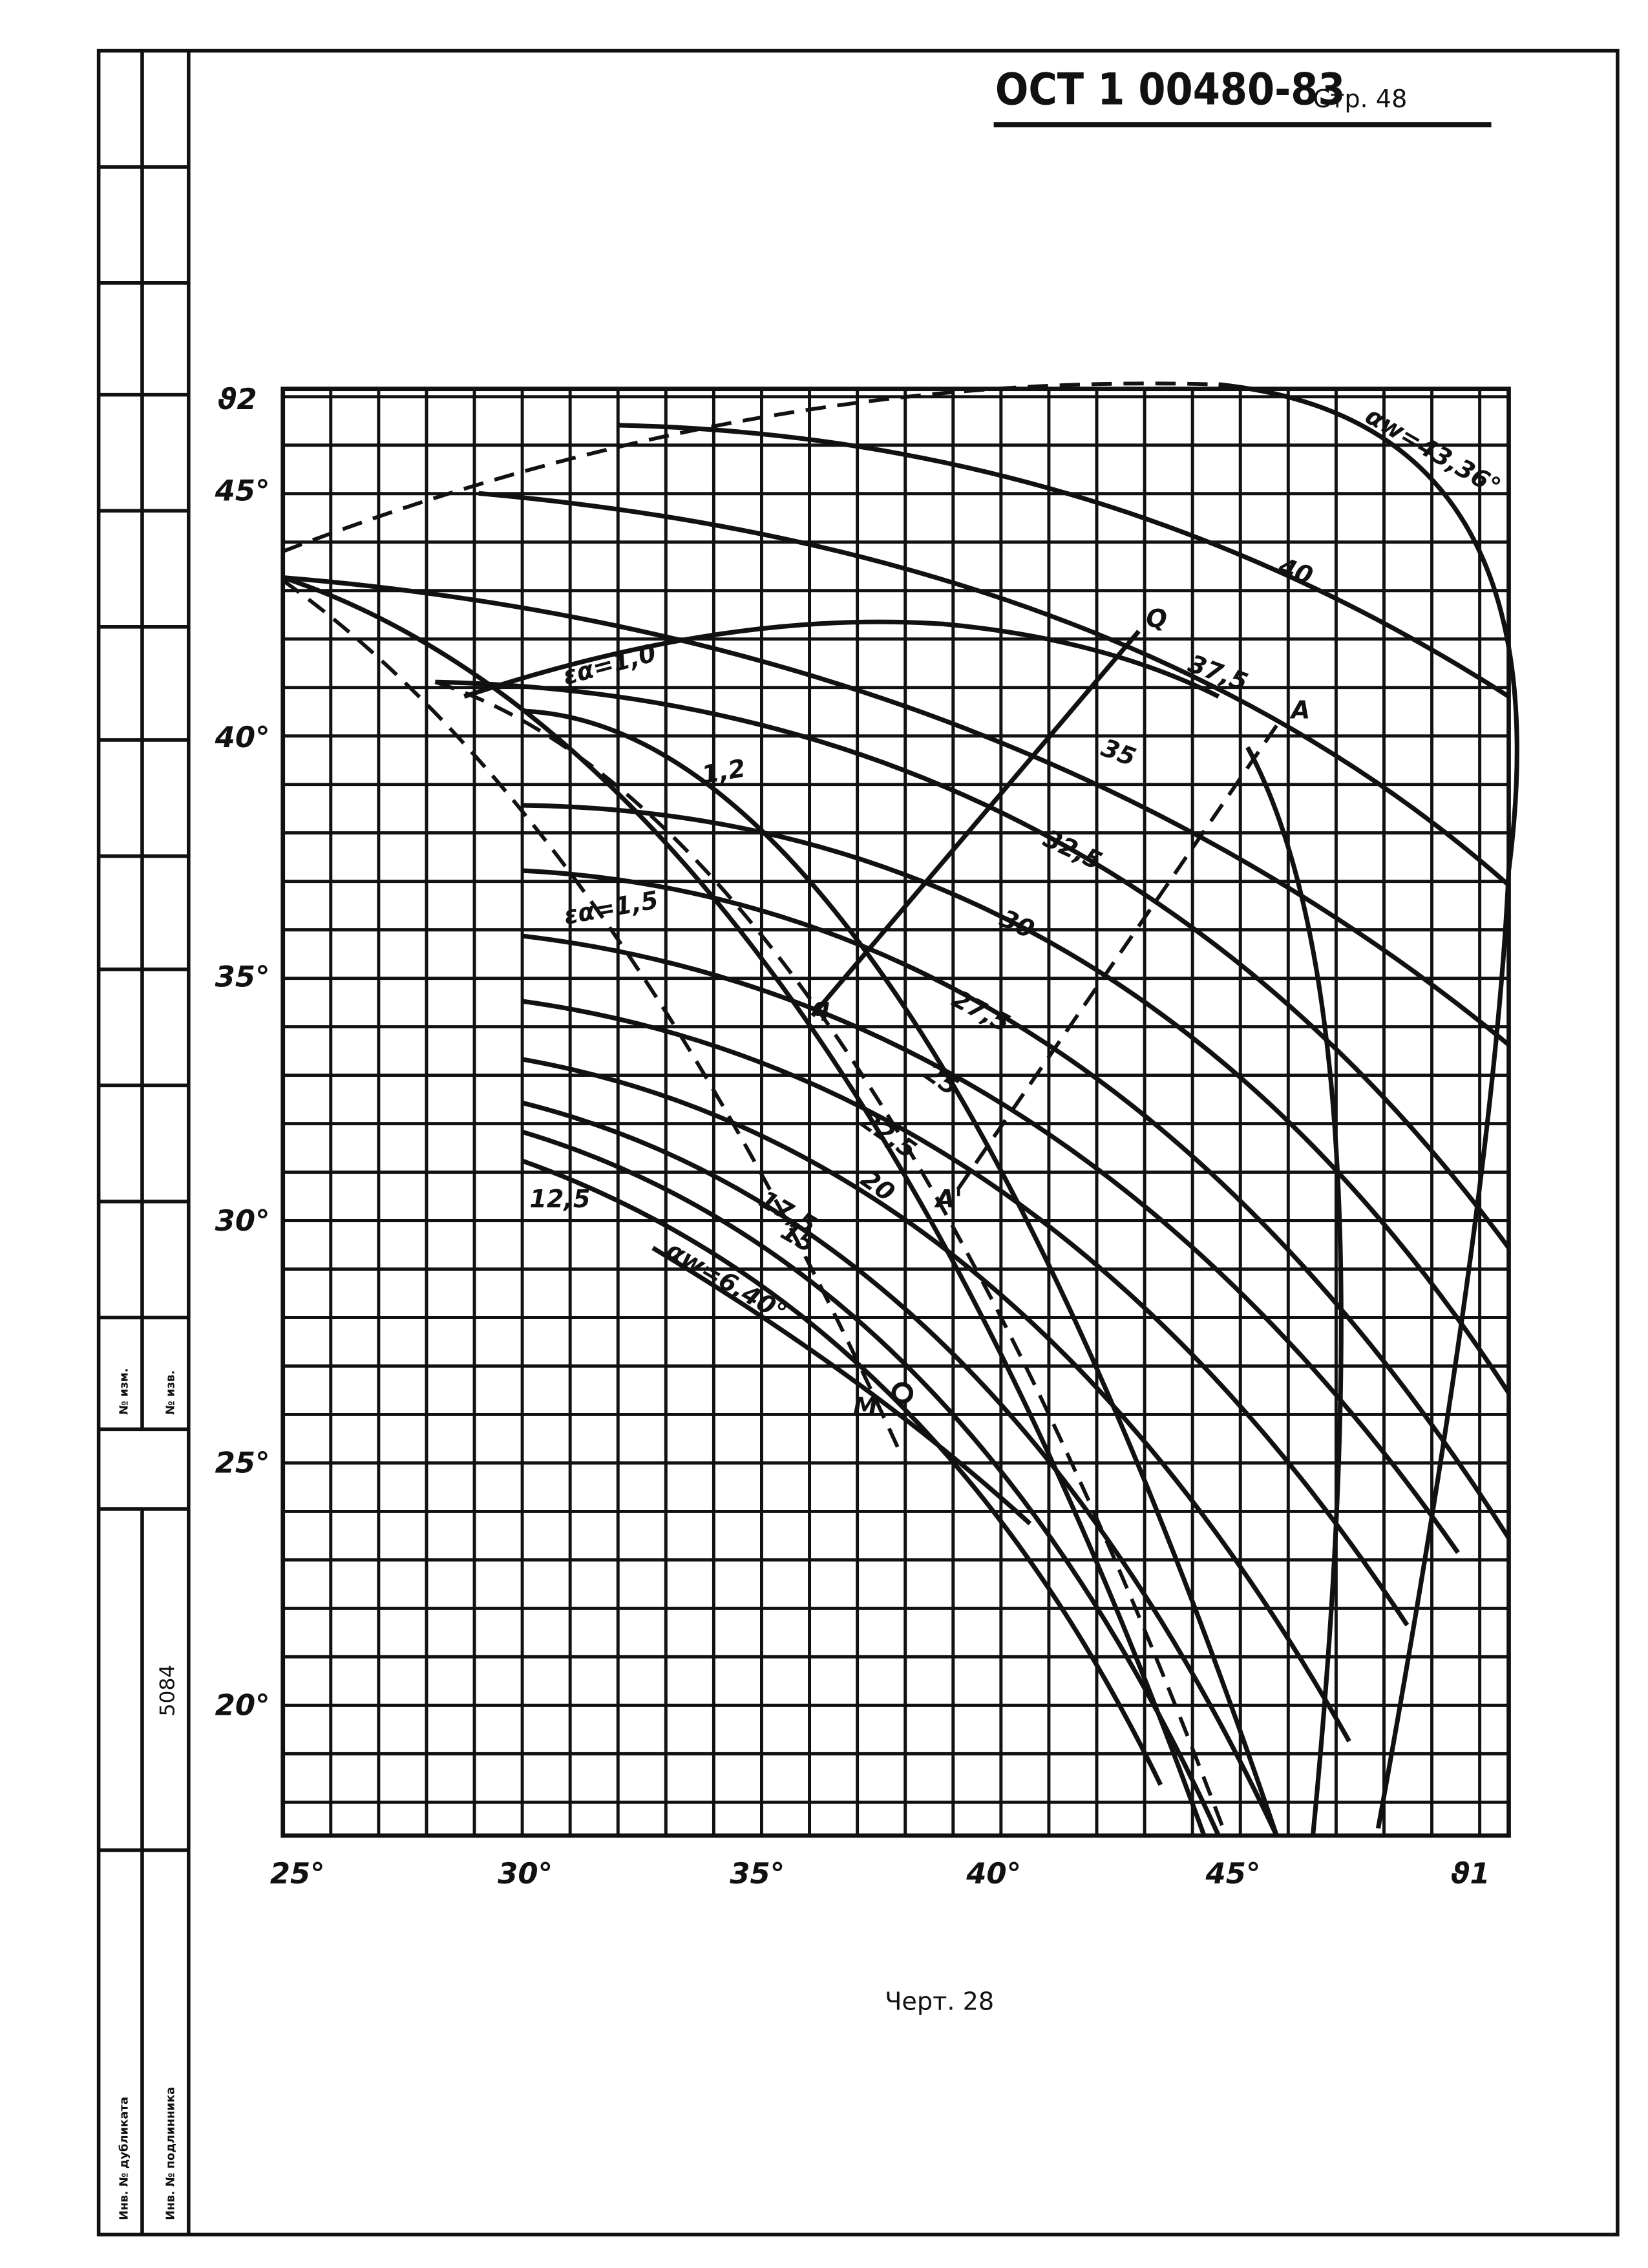  I want to click on y-tick-label: 45°, so click(242, 491).